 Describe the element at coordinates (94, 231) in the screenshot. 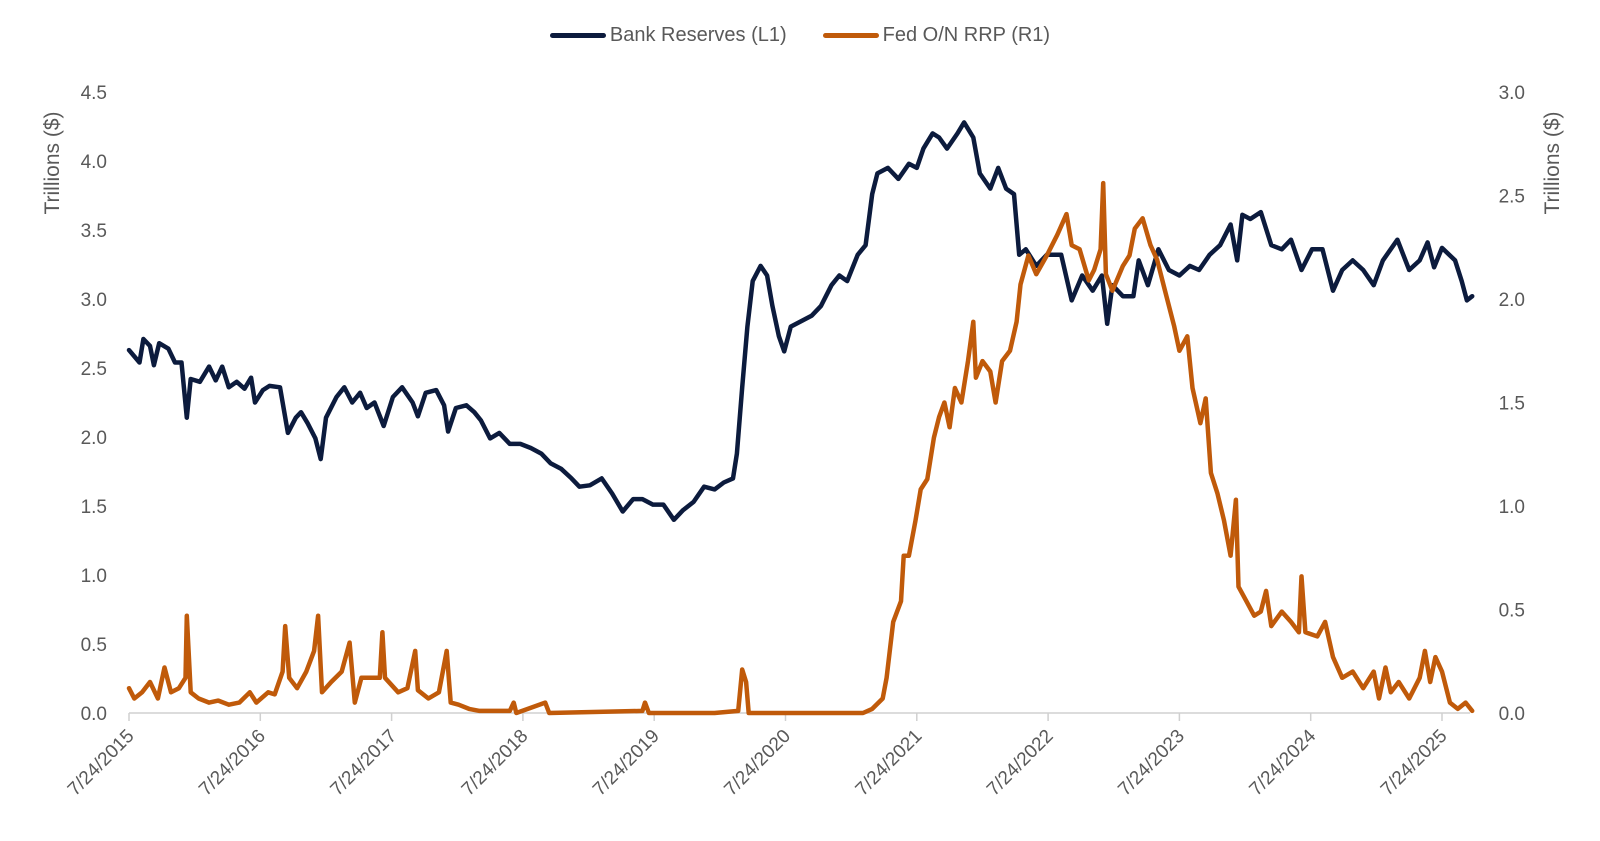

I see `y-left-tick-label: 3.5` at that location.